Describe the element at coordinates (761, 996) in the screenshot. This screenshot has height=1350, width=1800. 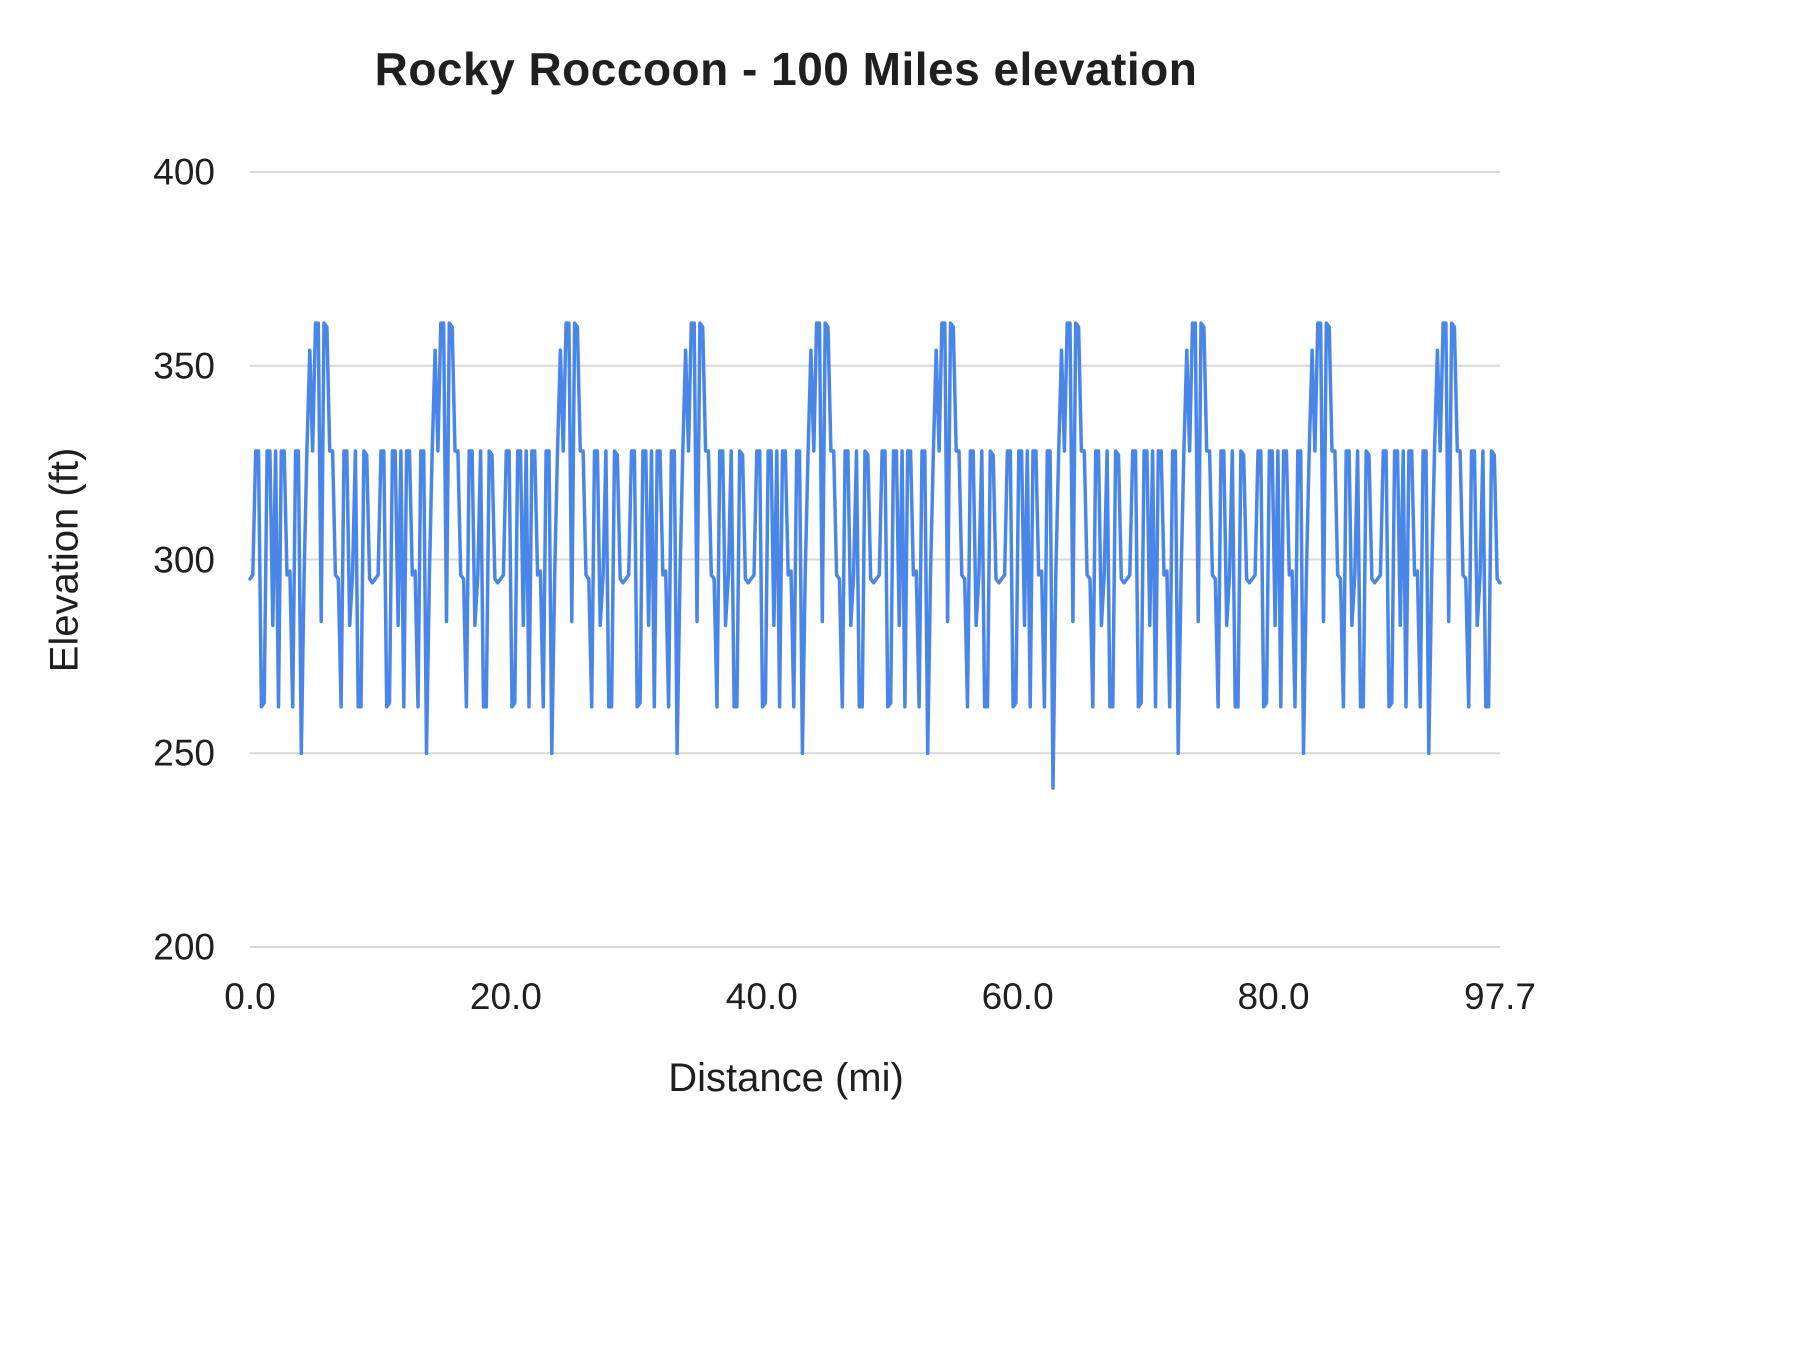
I see `x-tick-label: 40.0` at that location.